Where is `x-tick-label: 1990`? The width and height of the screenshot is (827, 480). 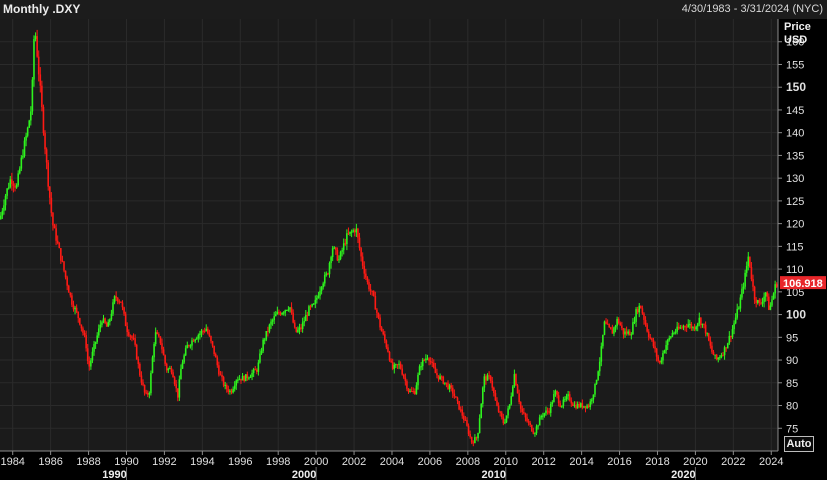
x-tick-label: 1990 is located at coordinates (126, 462).